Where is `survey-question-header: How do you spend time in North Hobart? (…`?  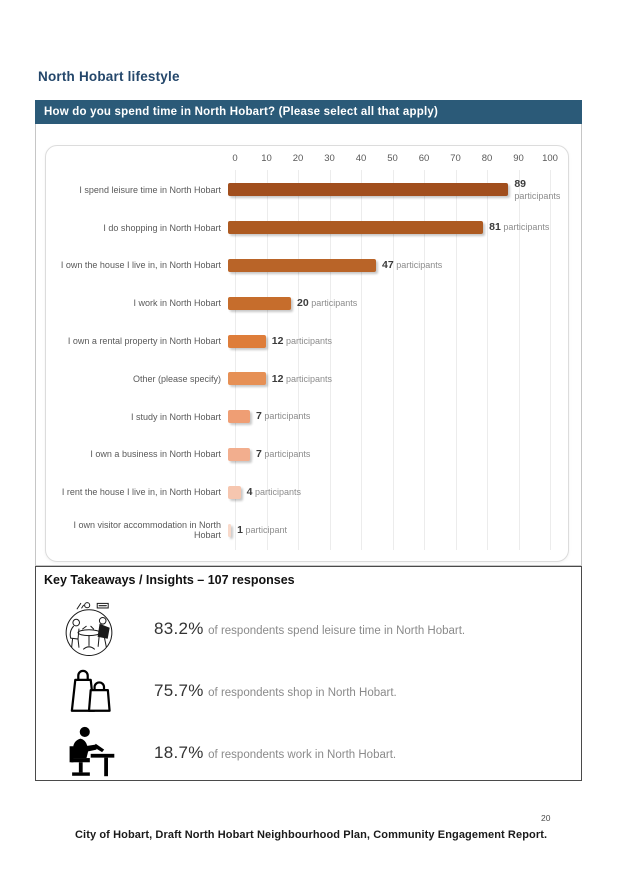 survey-question-header: How do you spend time in North Hobart? (… is located at coordinates (308, 112).